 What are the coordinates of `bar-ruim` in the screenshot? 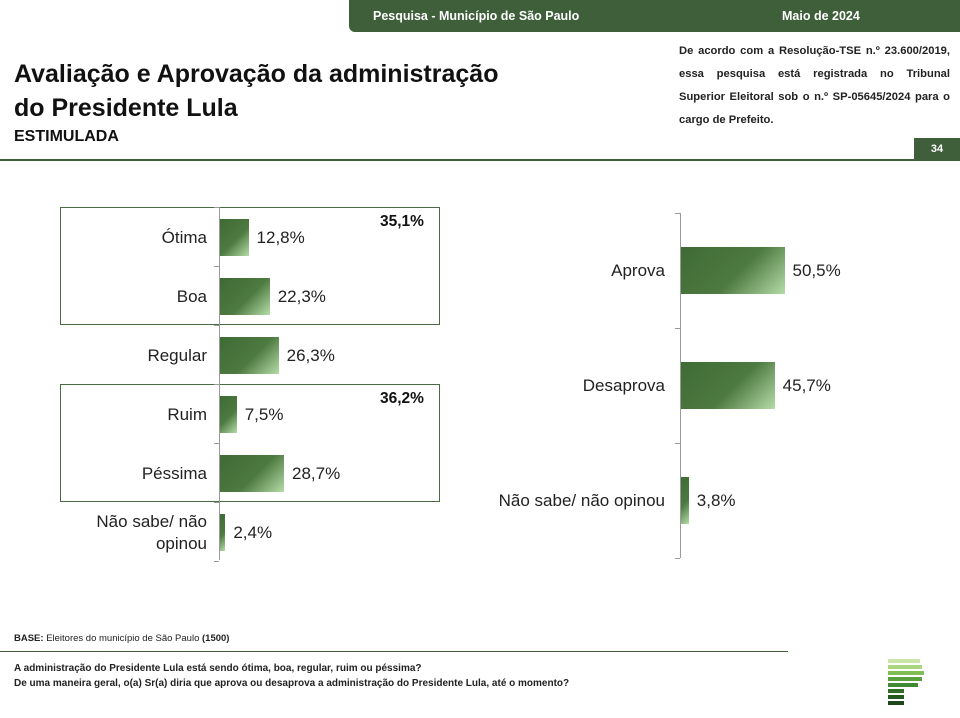 It's located at (228, 414).